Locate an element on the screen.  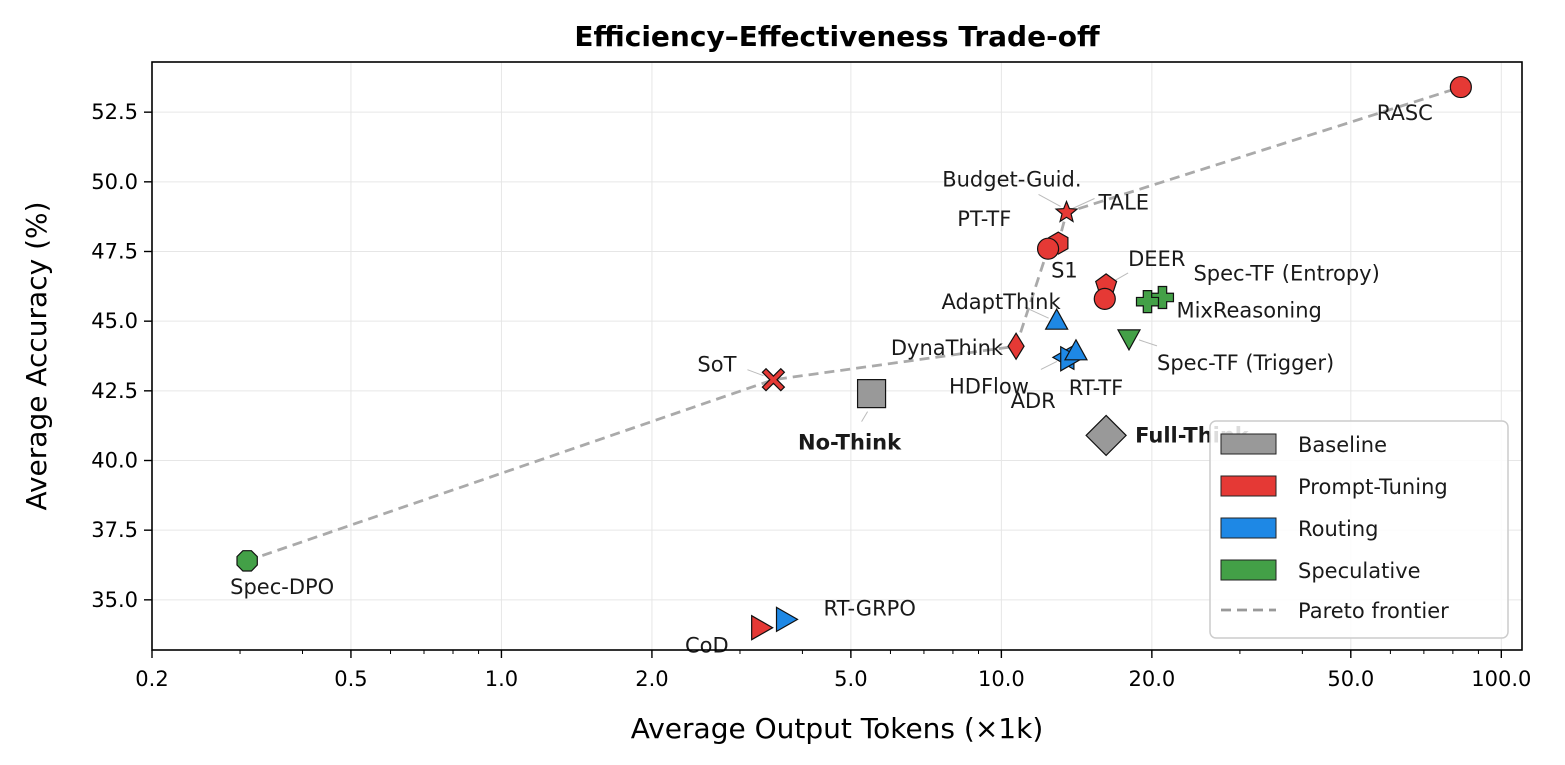
y-tick-label: 35.0 is located at coordinates (114, 600).